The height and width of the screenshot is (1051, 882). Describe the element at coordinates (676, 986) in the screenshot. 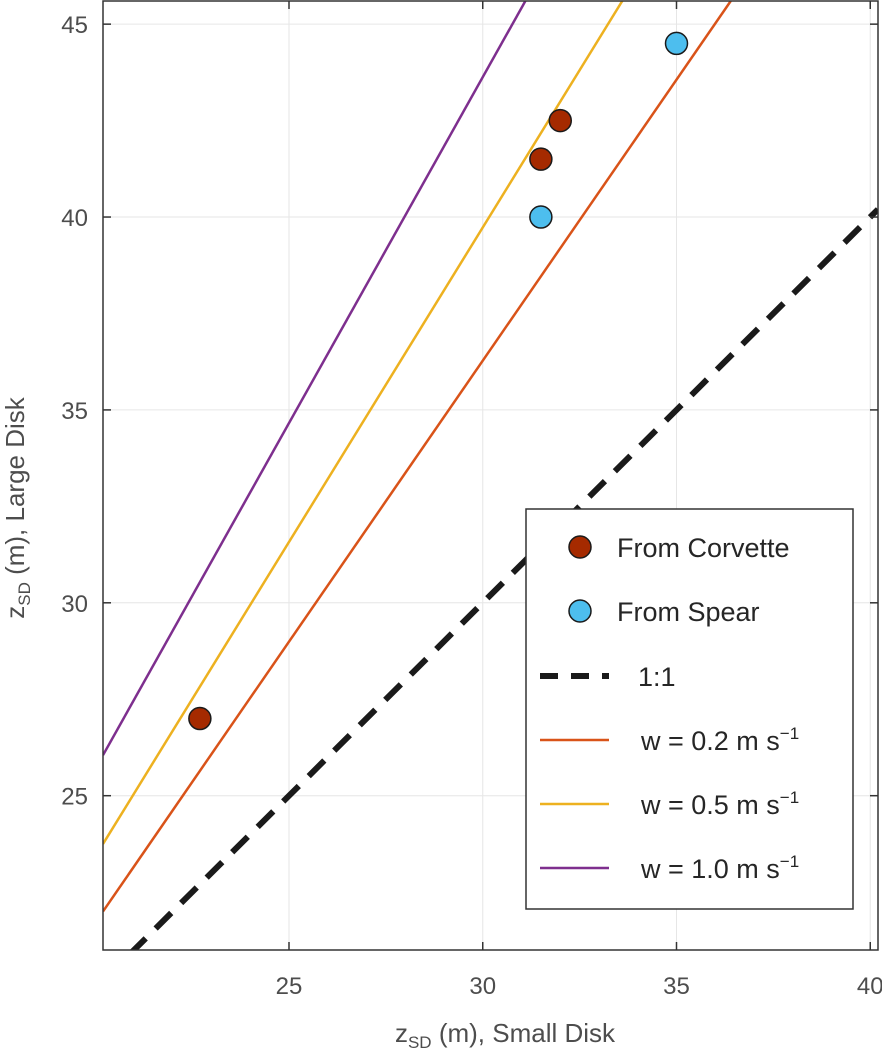

I see `x-tick-label: 35` at that location.